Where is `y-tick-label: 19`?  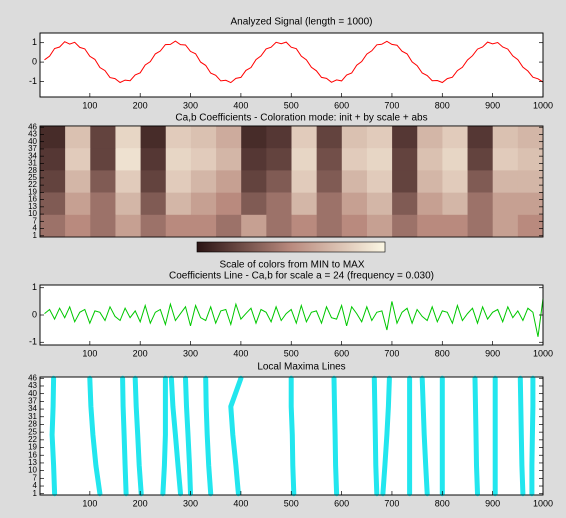 y-tick-label: 19 is located at coordinates (32, 191).